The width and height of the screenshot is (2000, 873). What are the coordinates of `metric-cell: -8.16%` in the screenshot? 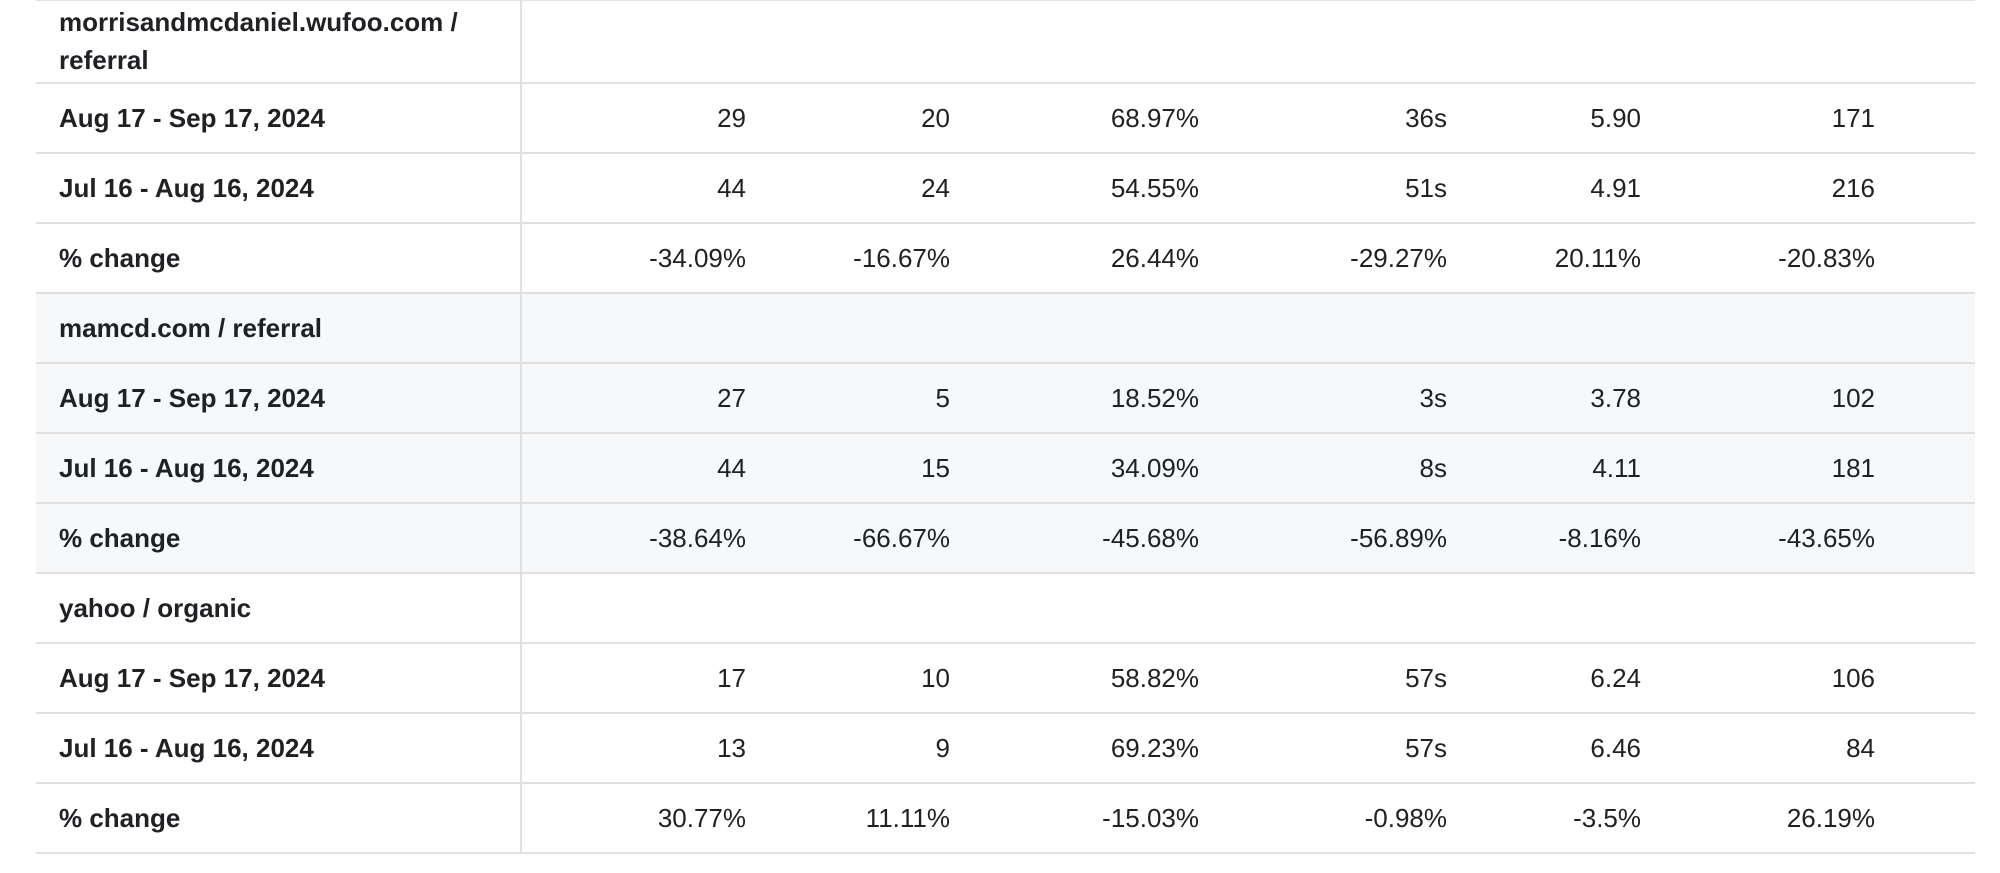 It's located at (1544, 538).